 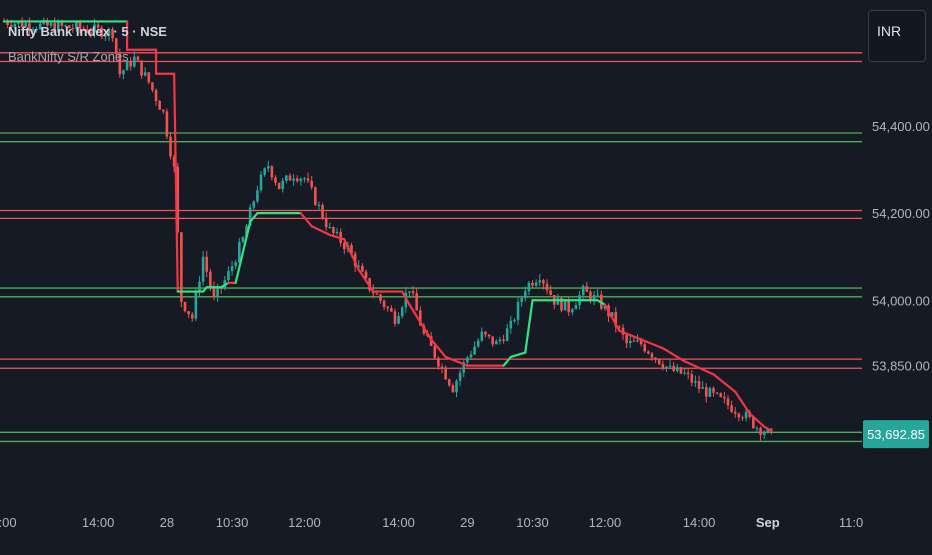 I want to click on currency-button: INR, so click(x=897, y=36).